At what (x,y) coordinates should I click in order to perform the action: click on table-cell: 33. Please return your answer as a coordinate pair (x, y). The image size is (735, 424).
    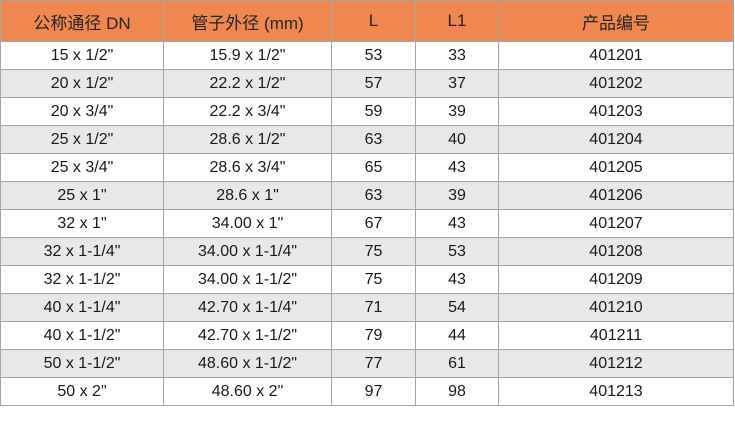
    Looking at the image, I should click on (457, 55).